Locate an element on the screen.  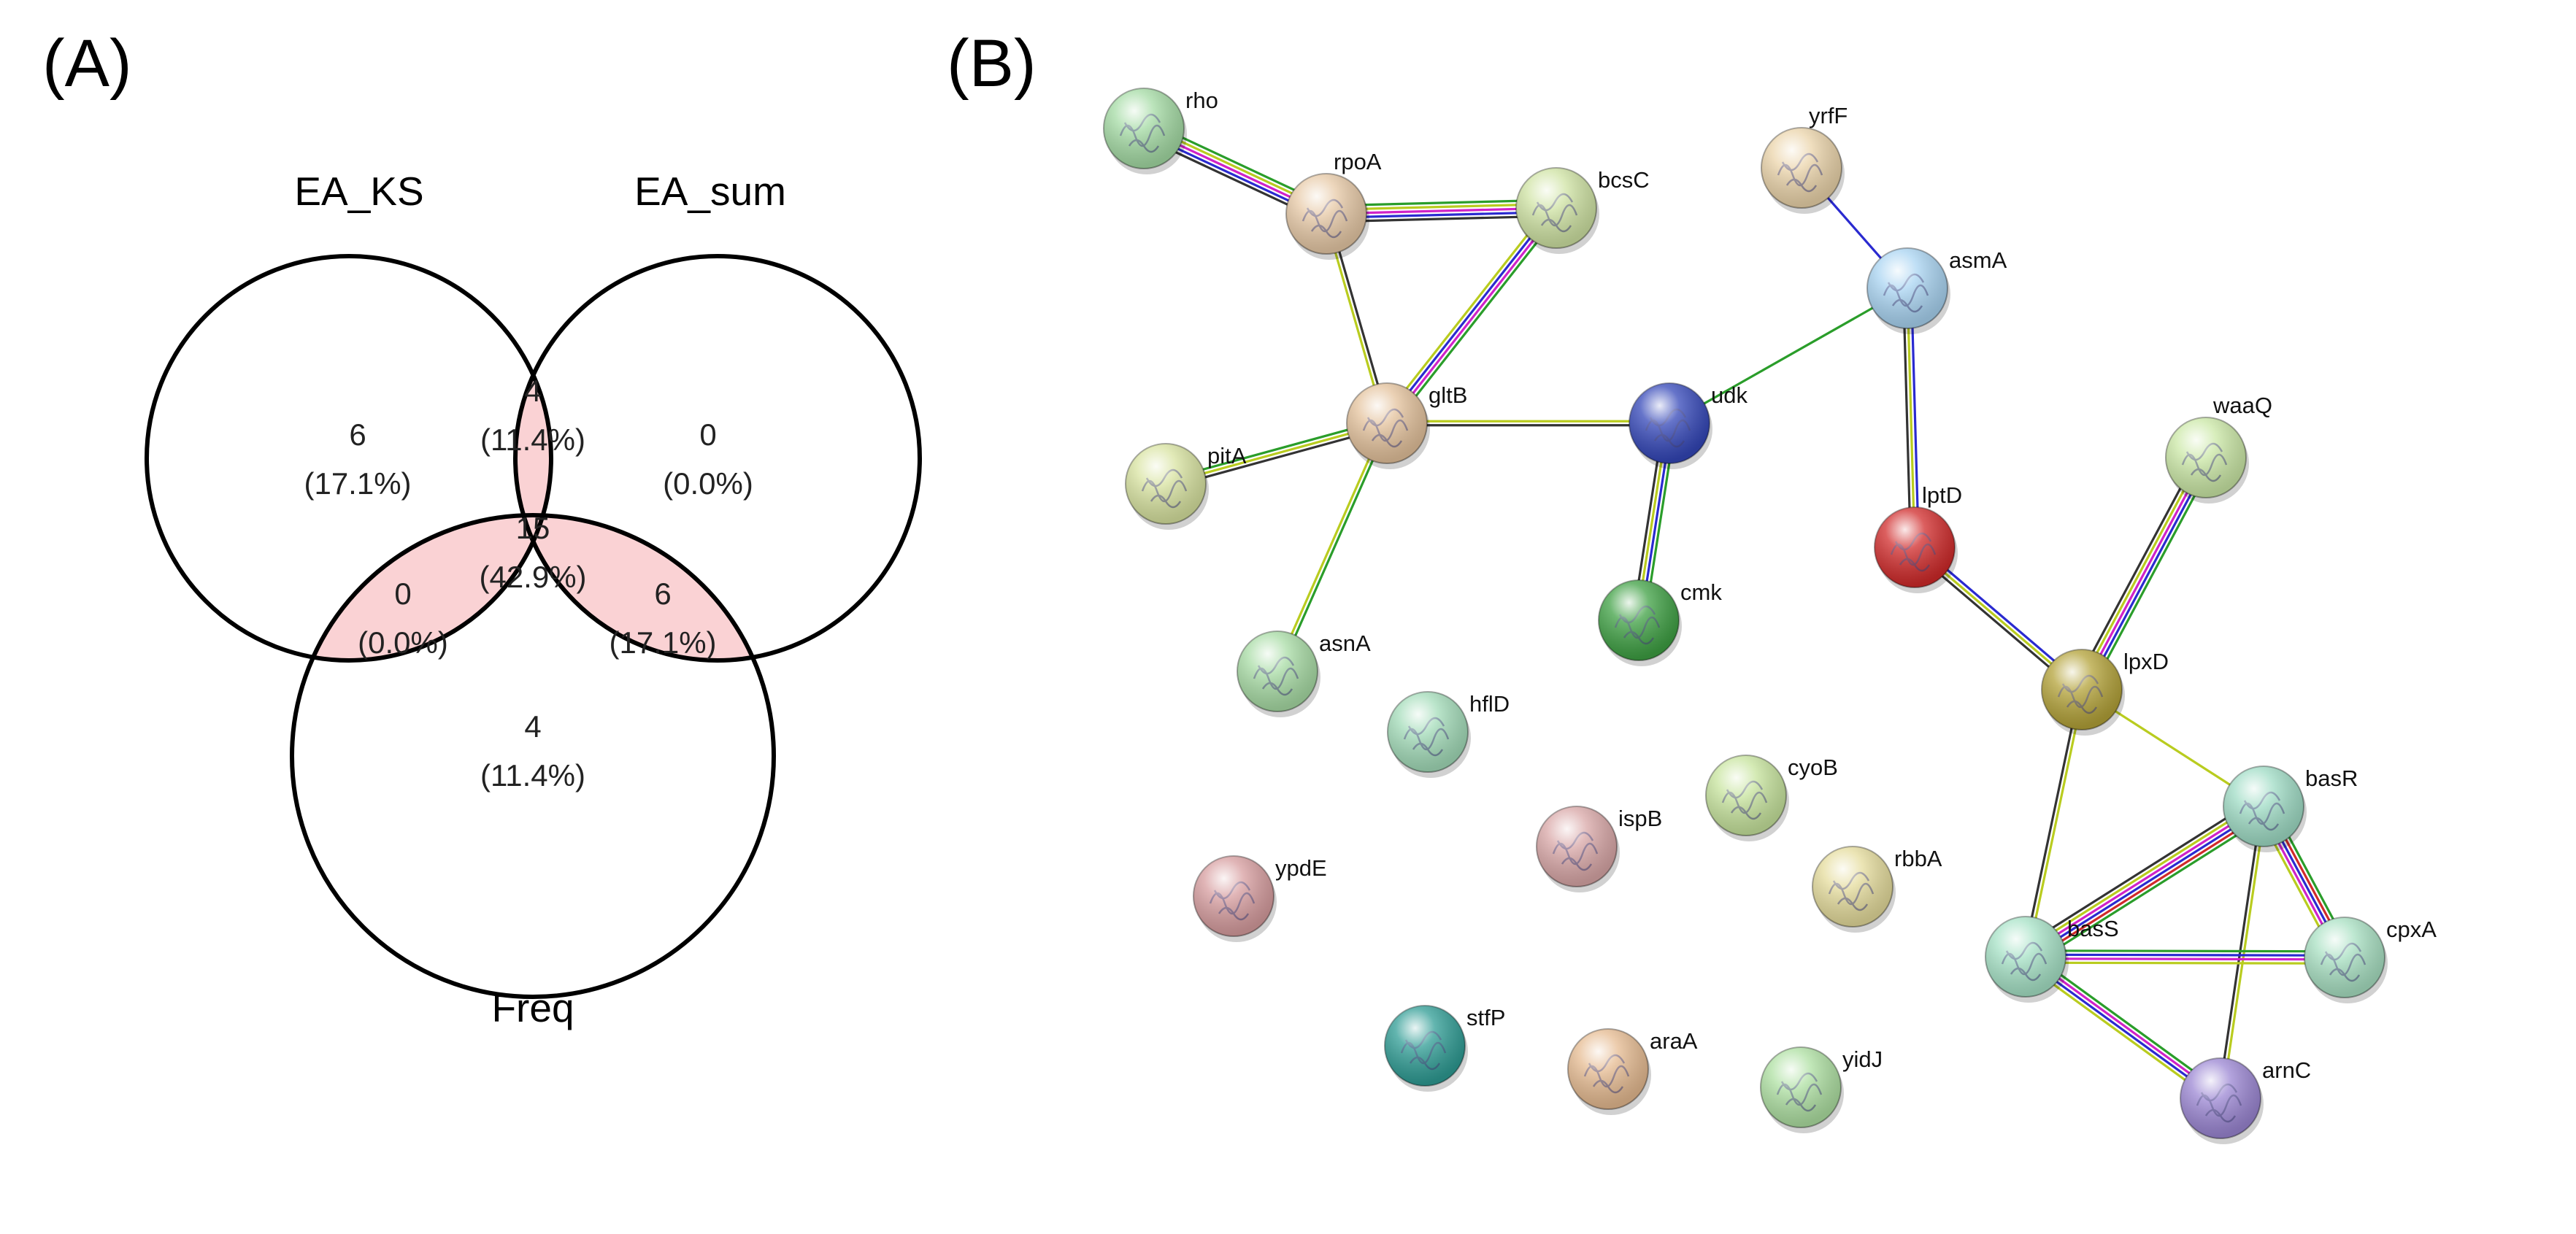
node-waaQ: waaQ is located at coordinates (2218, 449).